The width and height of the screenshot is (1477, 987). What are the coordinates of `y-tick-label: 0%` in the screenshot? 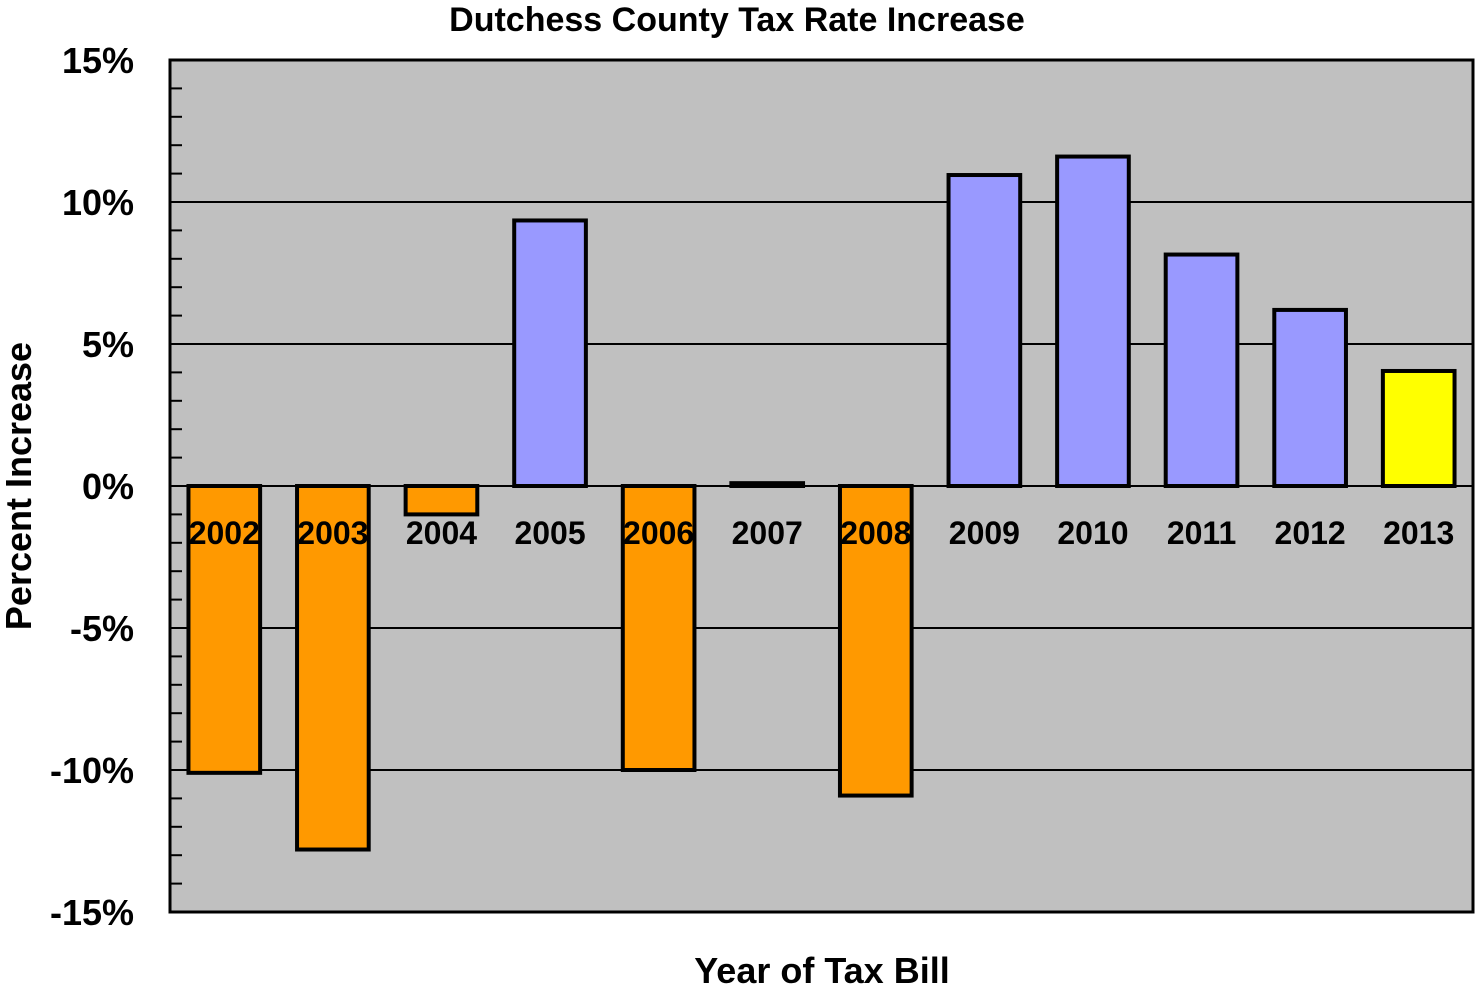 It's located at (108, 486).